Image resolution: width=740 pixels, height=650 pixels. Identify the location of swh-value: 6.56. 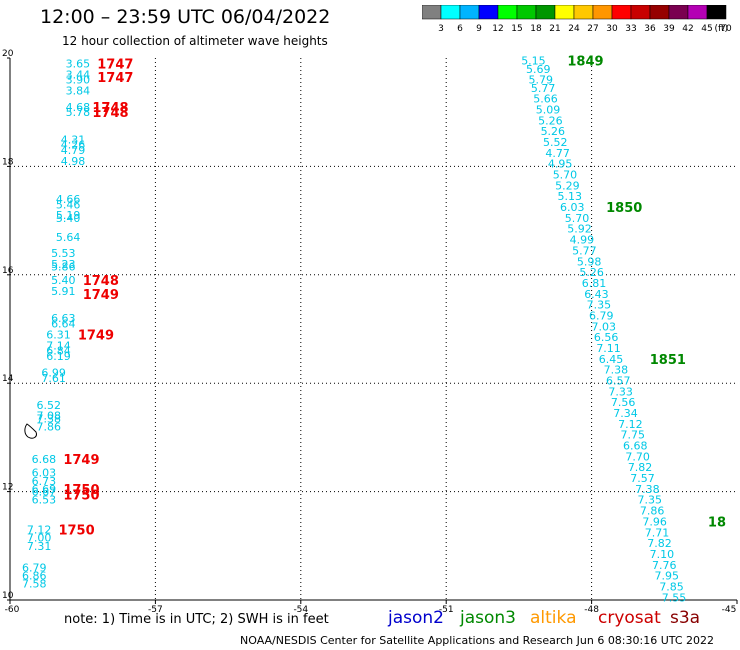
(606, 337).